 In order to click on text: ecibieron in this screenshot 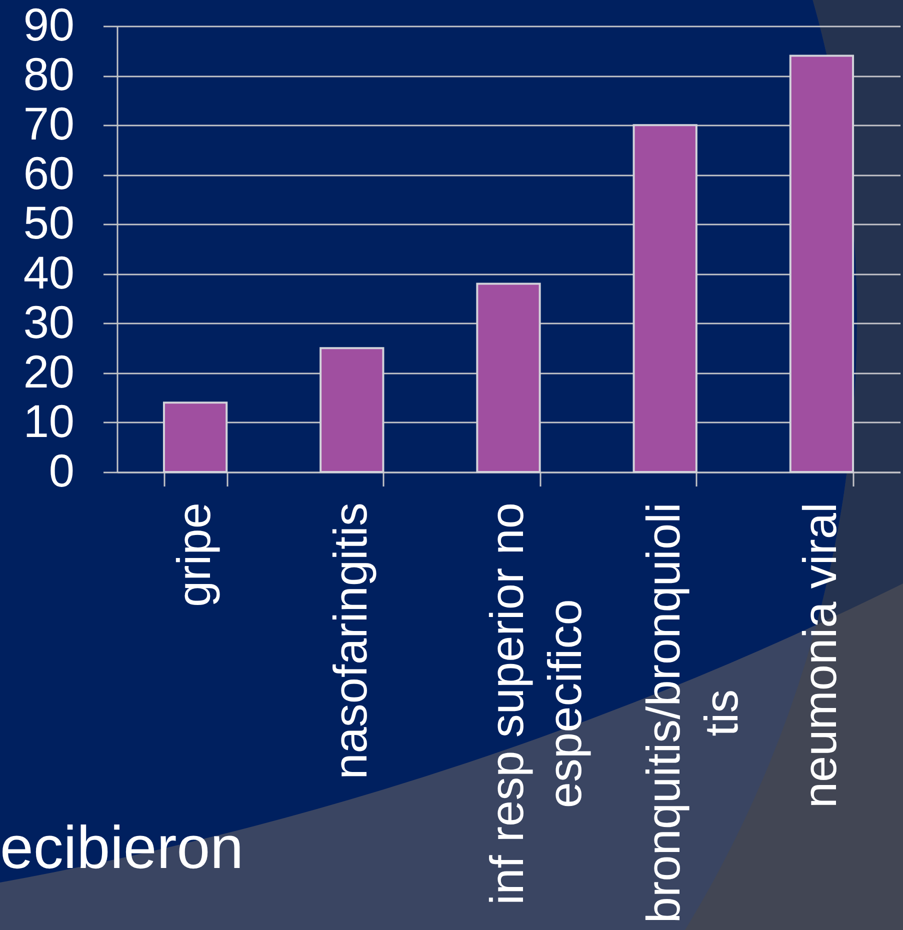, I will do `click(122, 847)`.